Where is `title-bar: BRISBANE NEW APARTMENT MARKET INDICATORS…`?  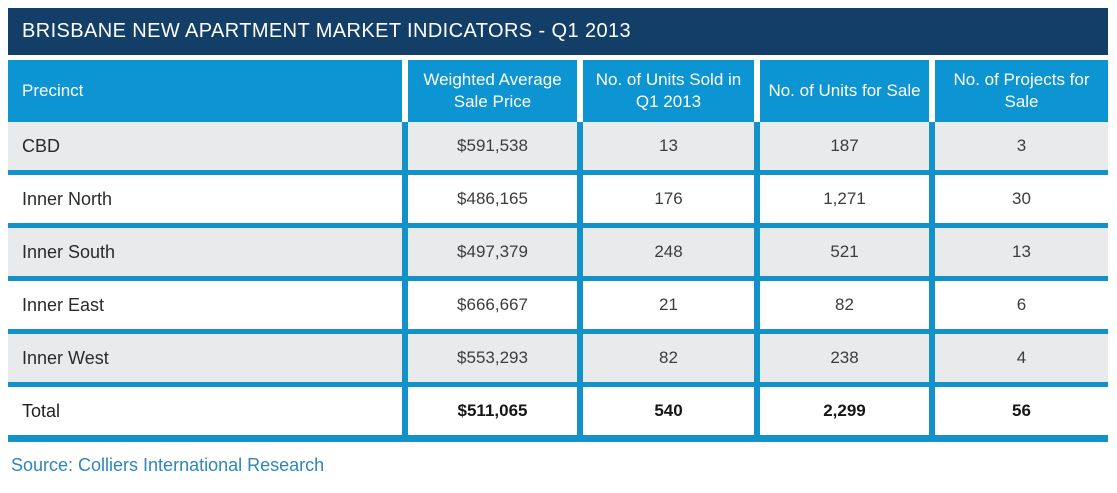
title-bar: BRISBANE NEW APARTMENT MARKET INDICATORS… is located at coordinates (558, 31).